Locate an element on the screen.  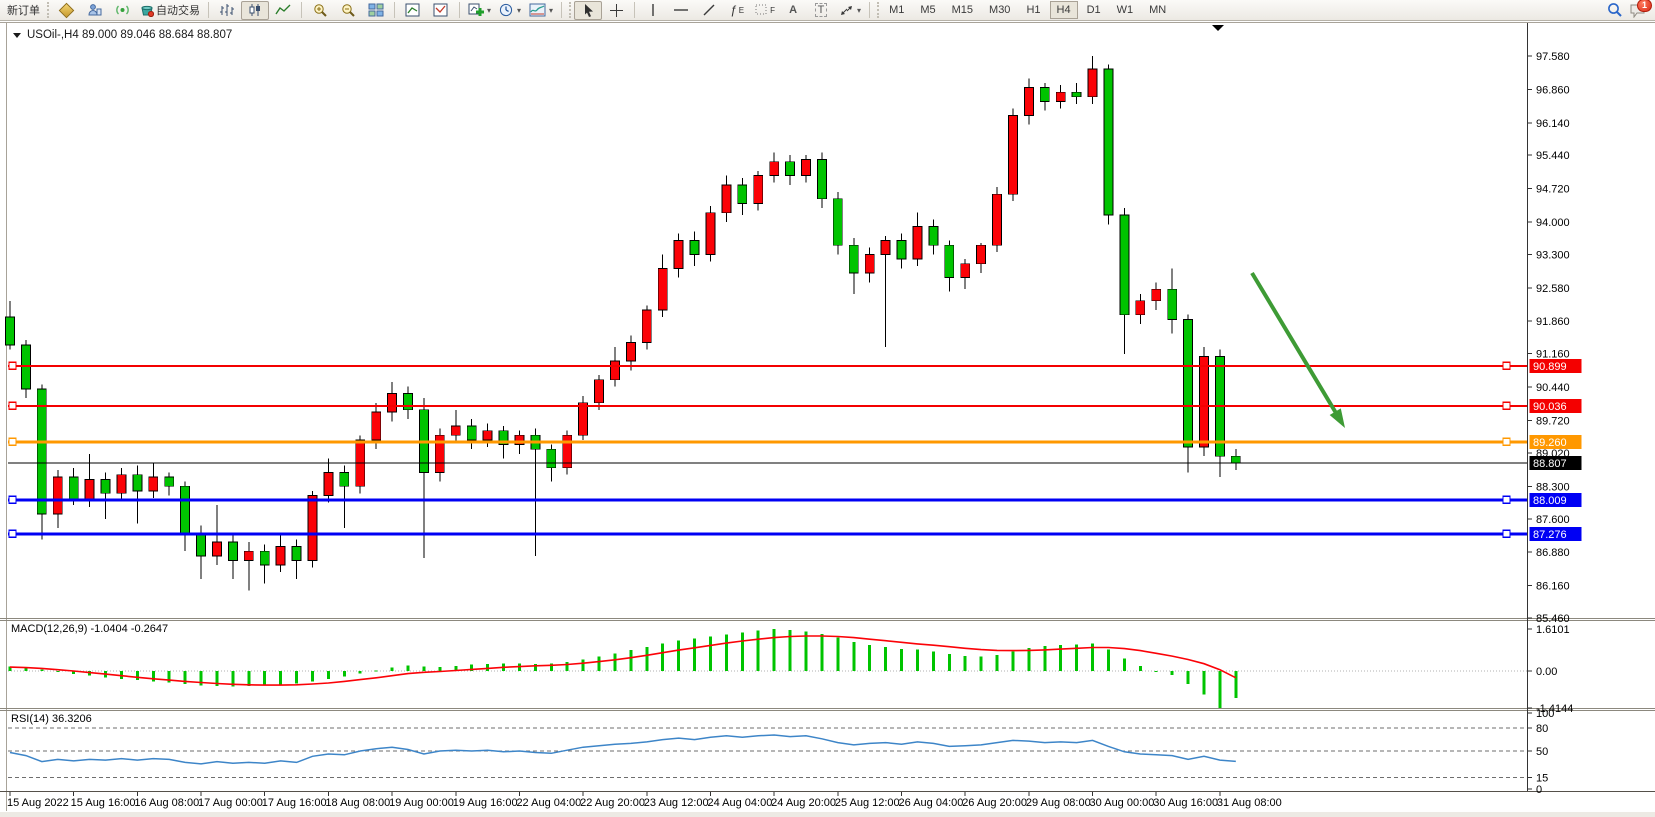
time-tick-label: 16 Aug 08:00 is located at coordinates (166, 803).